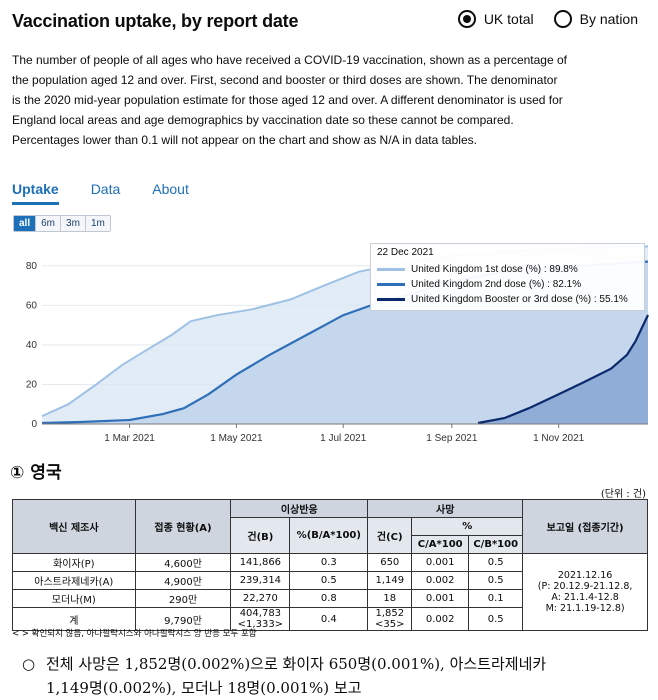 The height and width of the screenshot is (700, 658). Describe the element at coordinates (467, 526) in the screenshot. I see `header-pct: %` at that location.